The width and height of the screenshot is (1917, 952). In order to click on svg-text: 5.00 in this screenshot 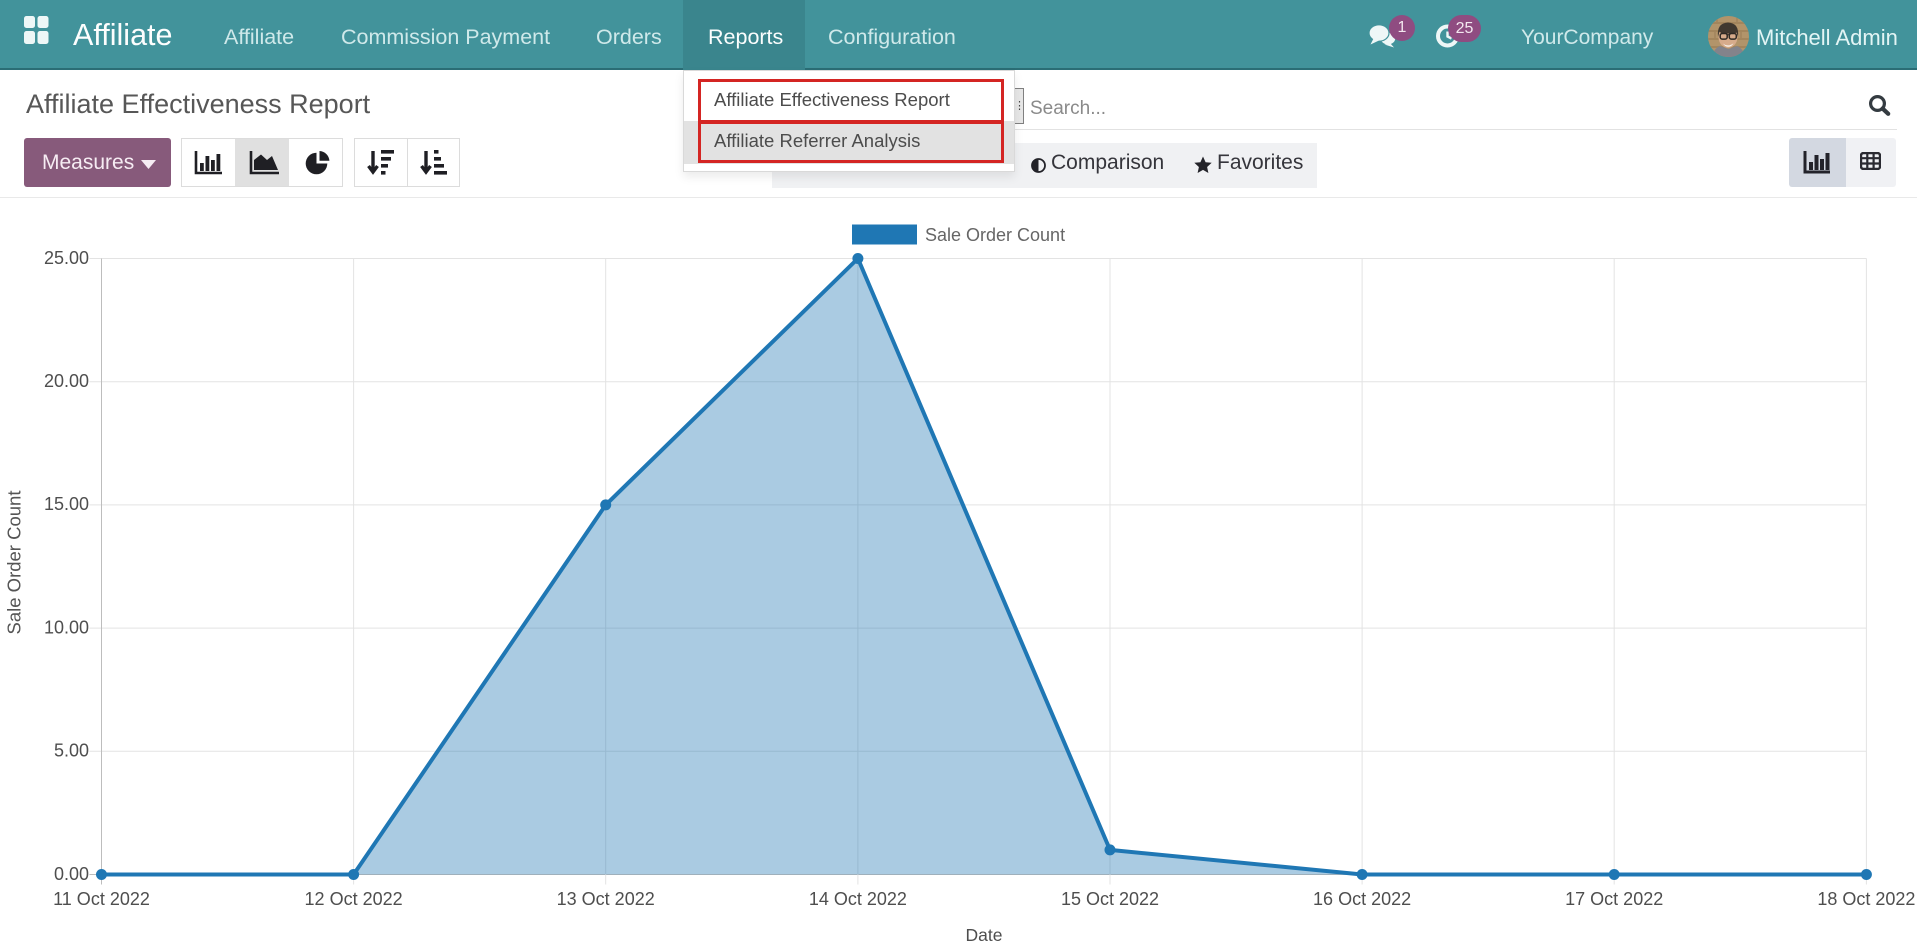, I will do `click(71, 751)`.